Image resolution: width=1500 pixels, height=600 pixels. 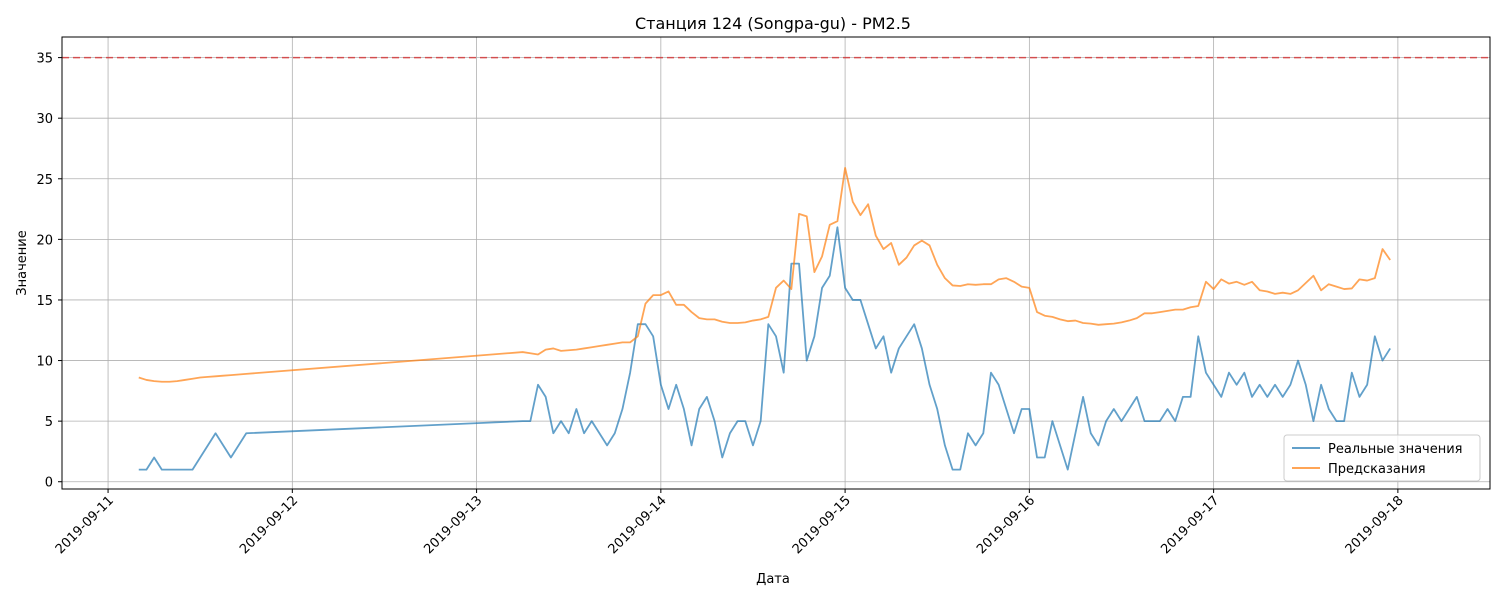 What do you see at coordinates (44, 59) in the screenshot?
I see `y-tick-label: 35` at bounding box center [44, 59].